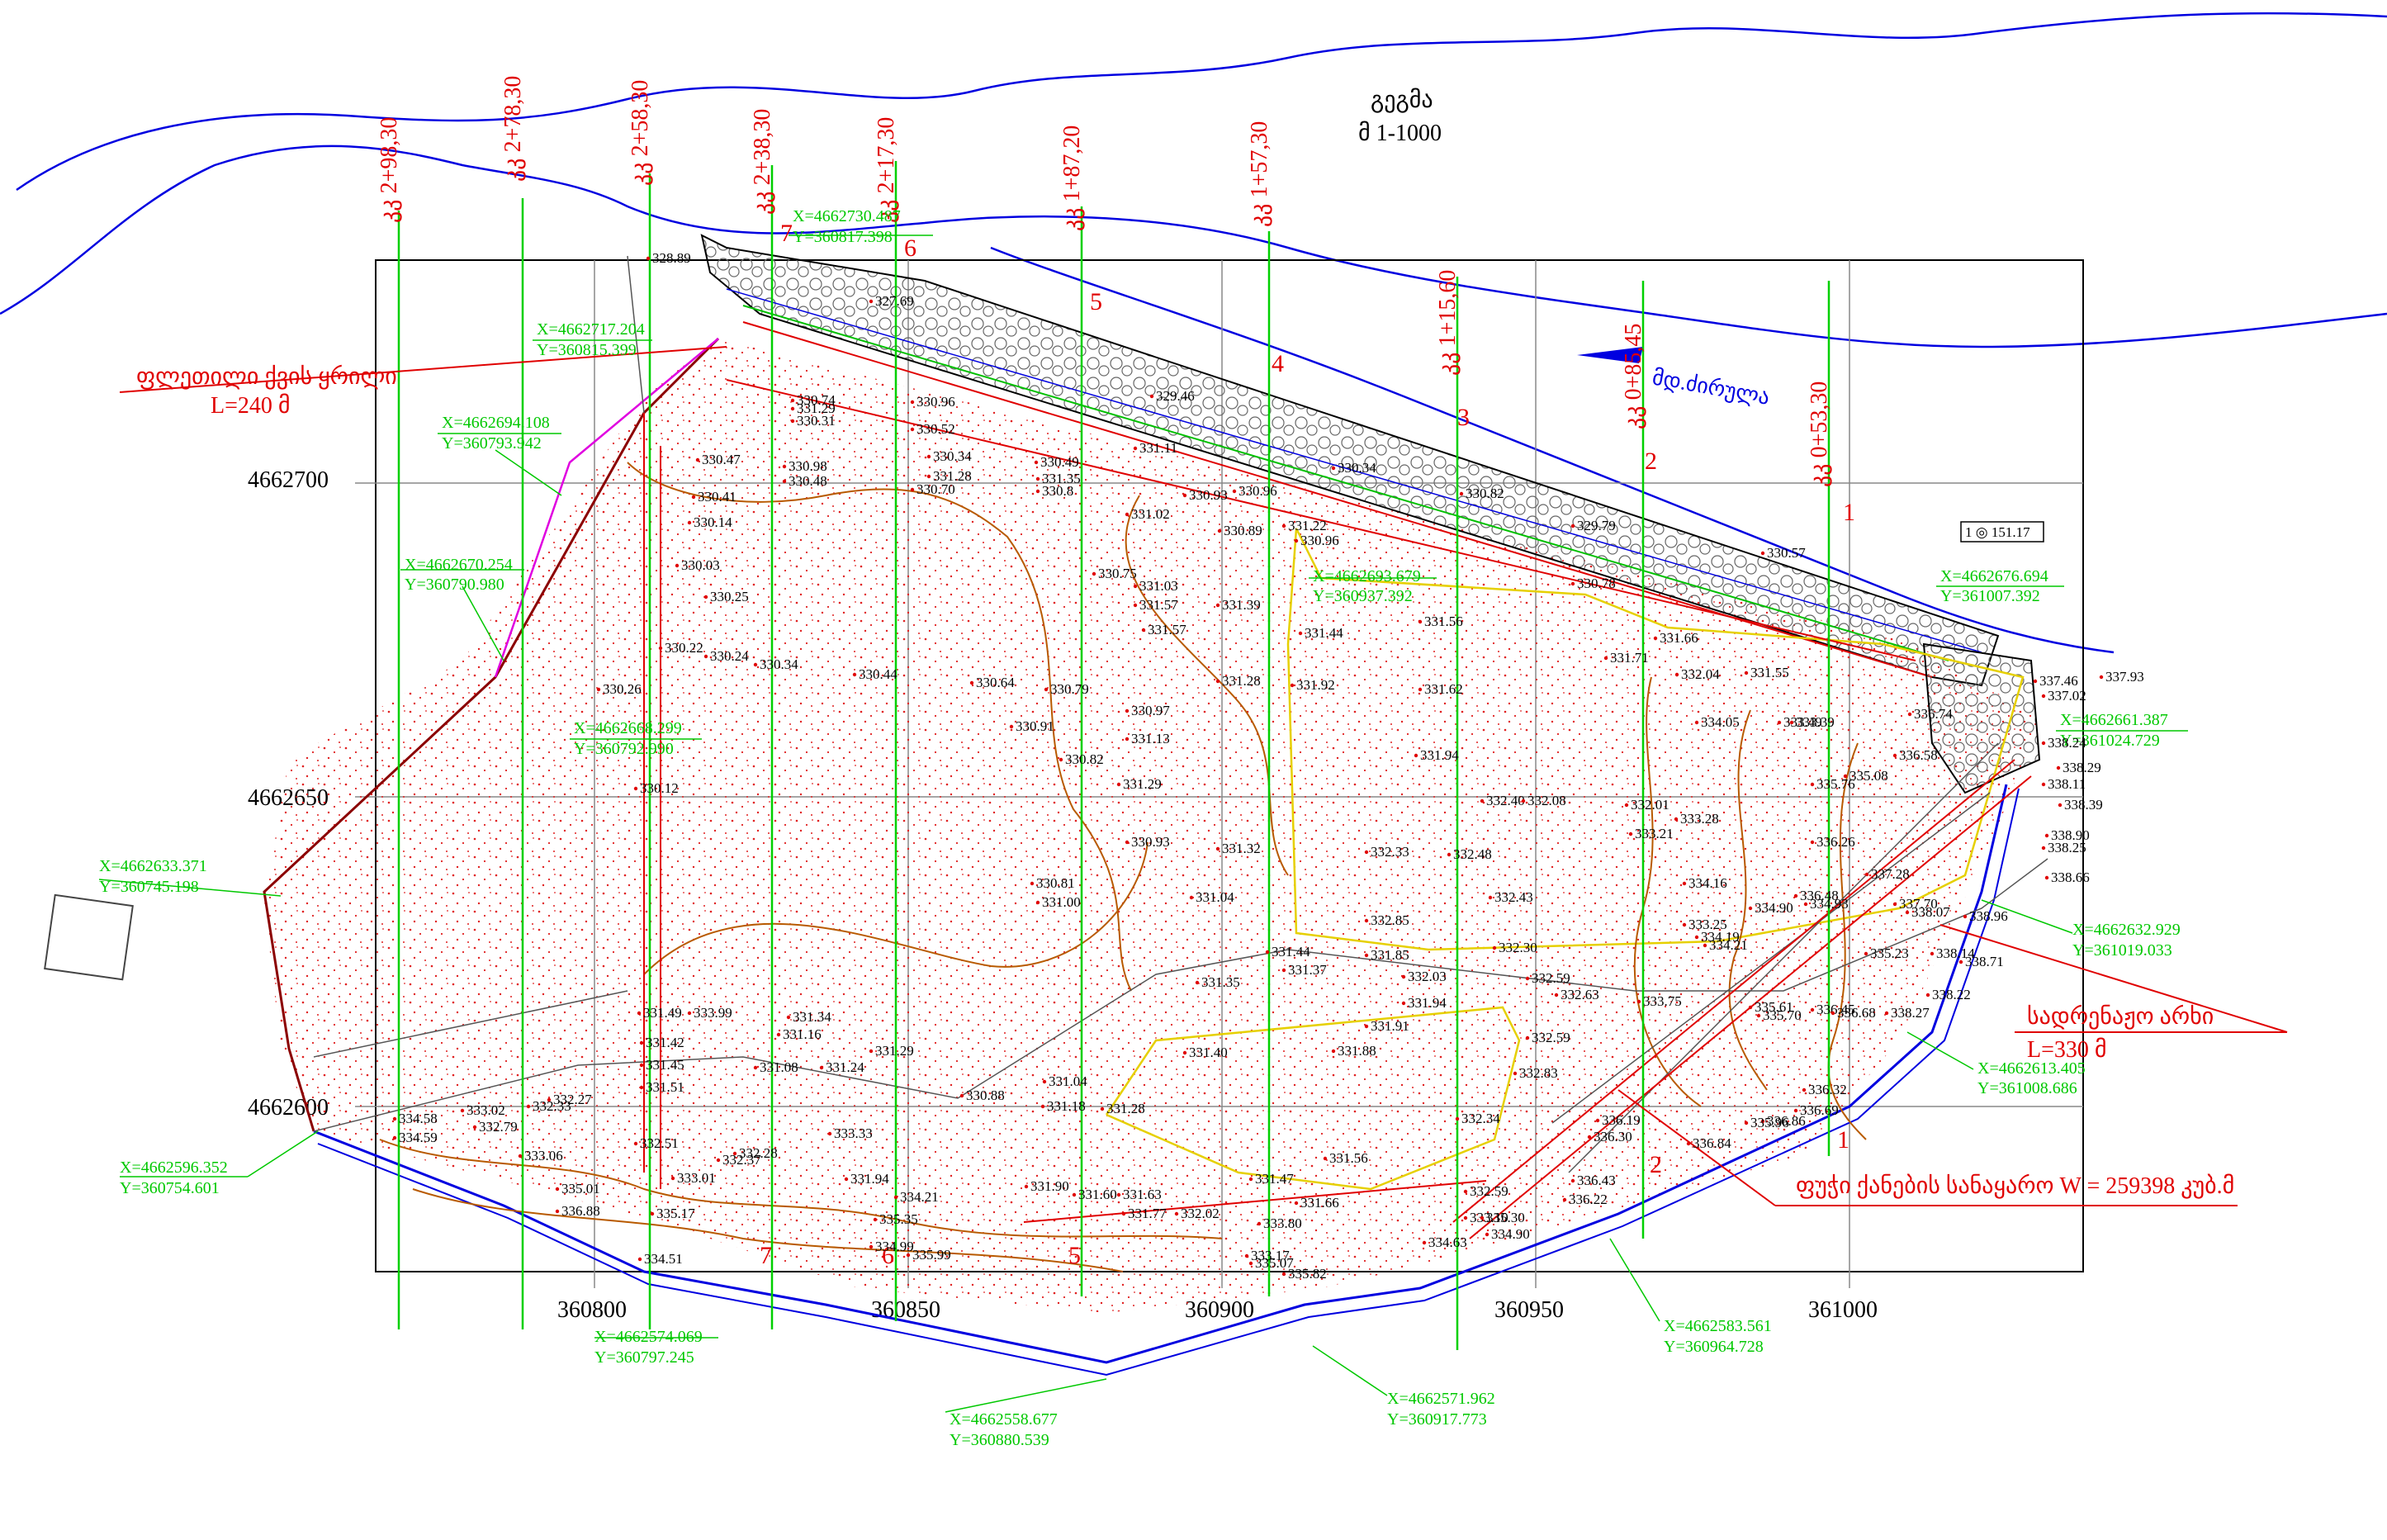 The height and width of the screenshot is (1540, 2387). I want to click on spot-elevation: 331.13, so click(1150, 738).